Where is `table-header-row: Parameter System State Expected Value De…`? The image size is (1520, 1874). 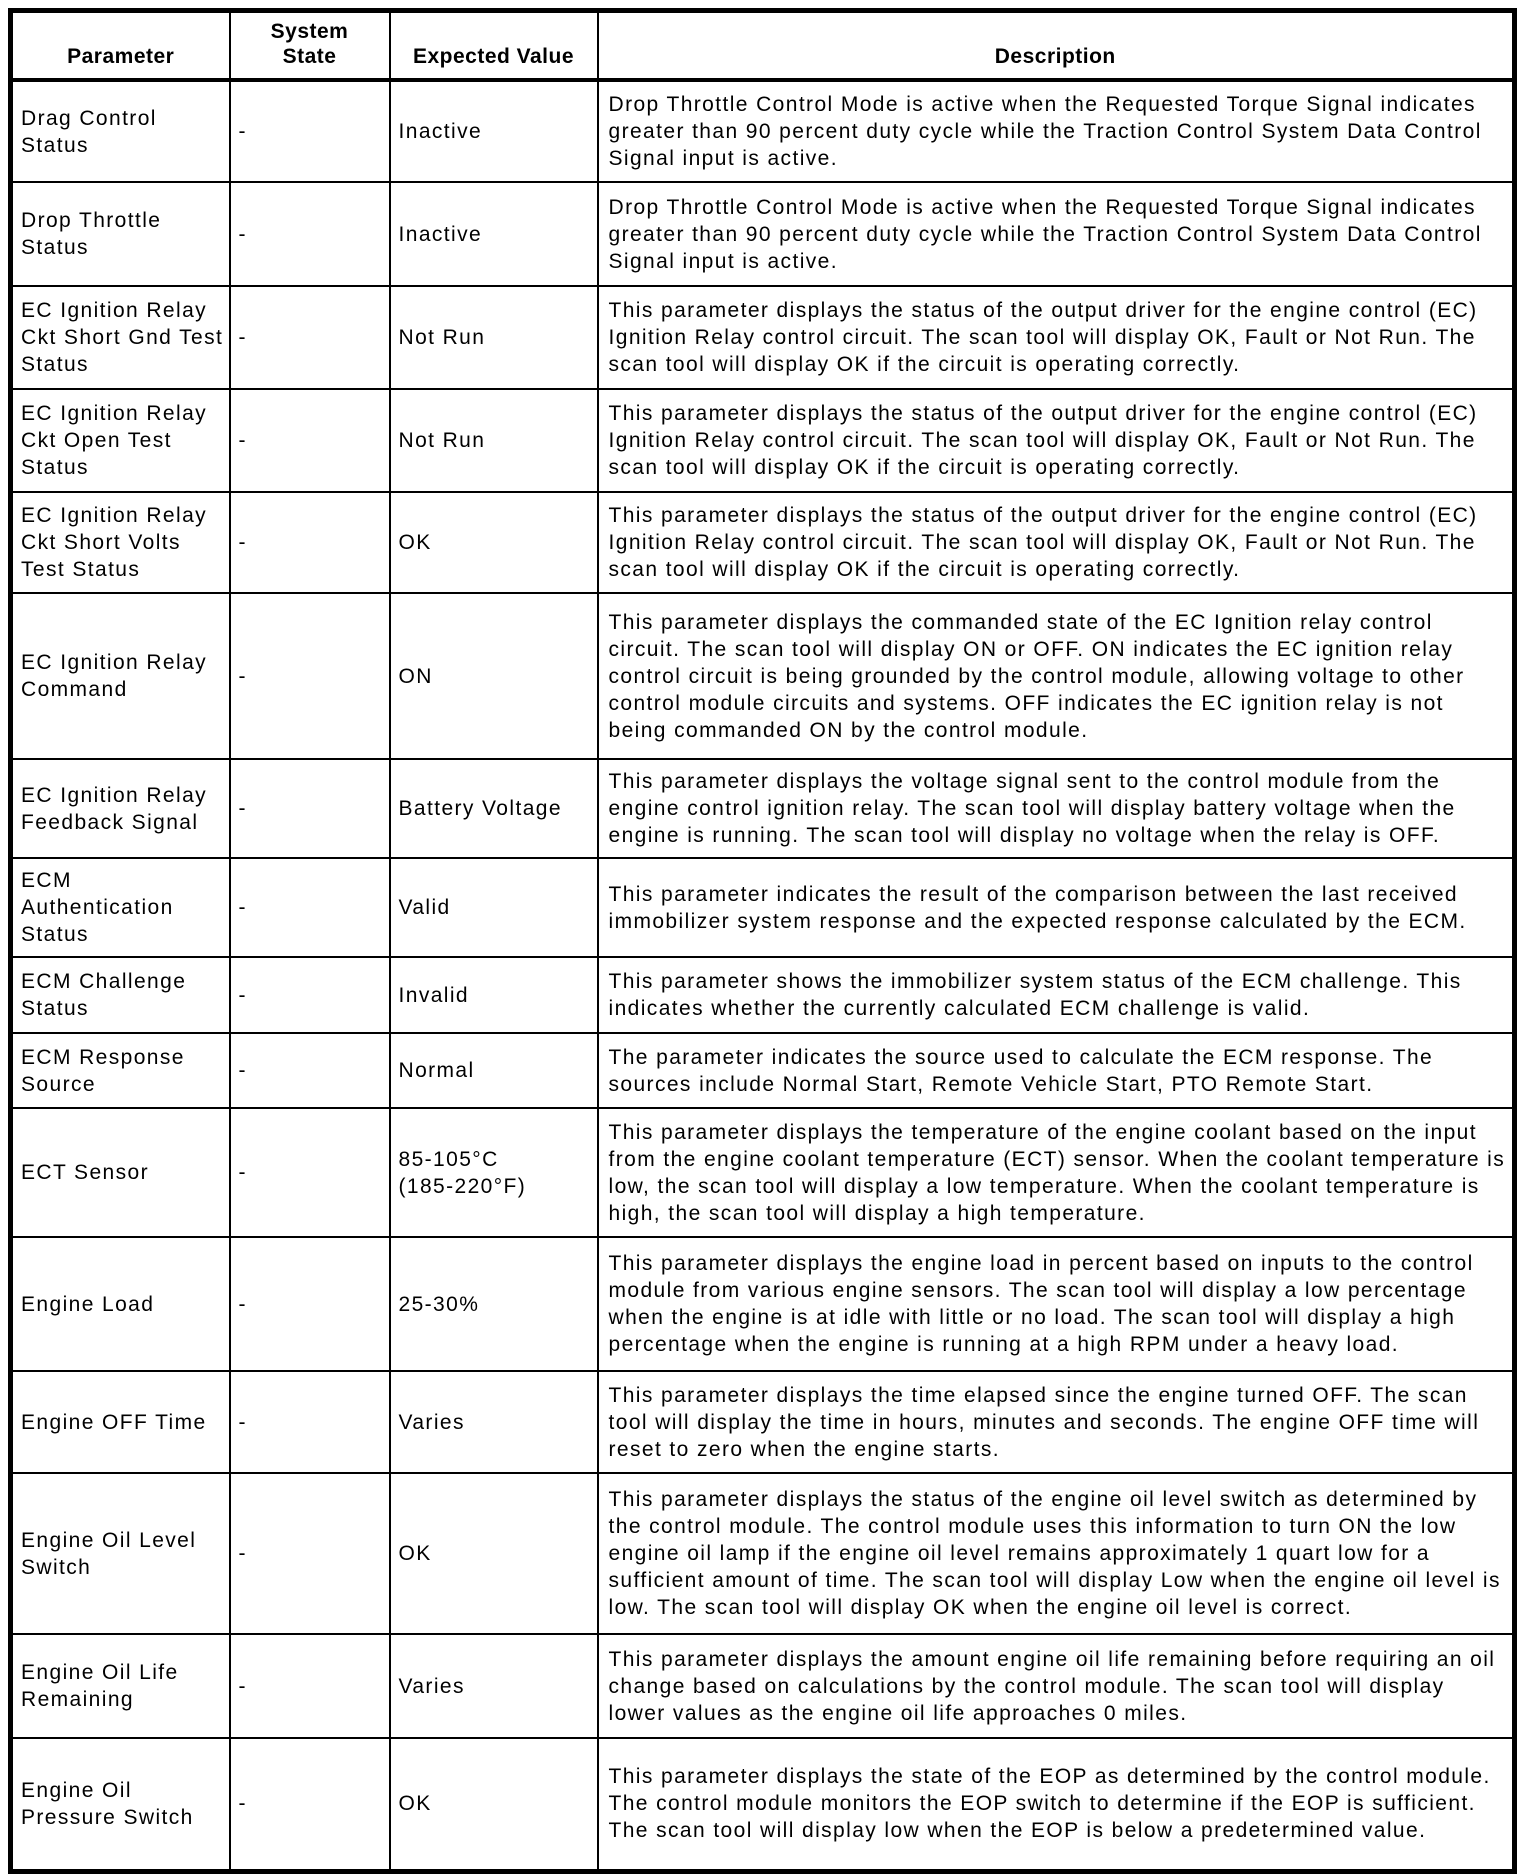 table-header-row: Parameter System State Expected Value De… is located at coordinates (762, 45).